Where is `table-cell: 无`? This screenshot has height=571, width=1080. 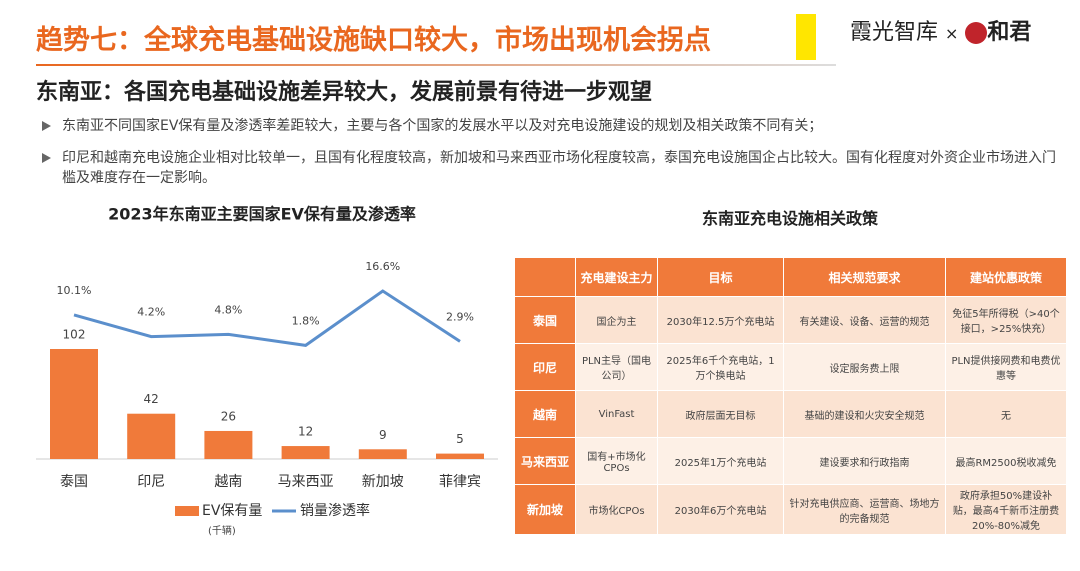 table-cell: 无 is located at coordinates (1006, 414).